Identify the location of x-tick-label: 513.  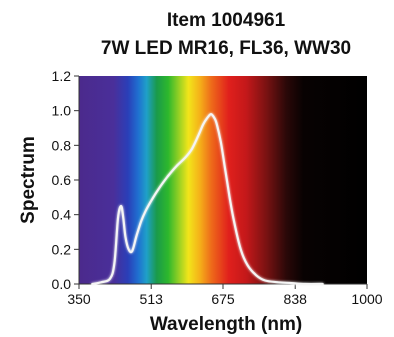
(152, 299).